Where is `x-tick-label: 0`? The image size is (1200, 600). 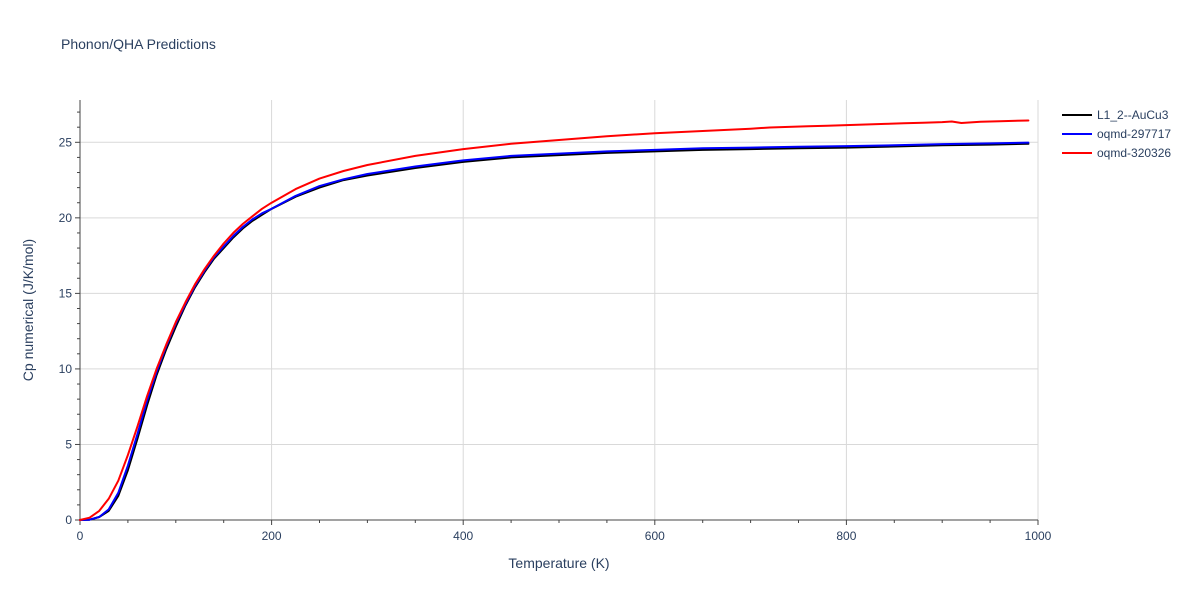
x-tick-label: 0 is located at coordinates (80, 536).